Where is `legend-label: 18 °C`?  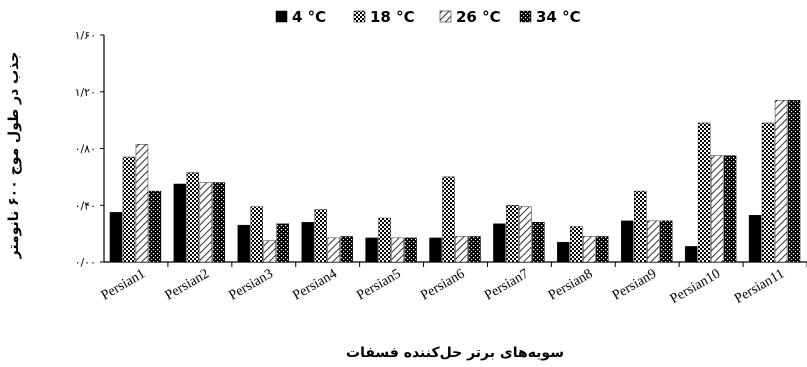 legend-label: 18 °C is located at coordinates (392, 17).